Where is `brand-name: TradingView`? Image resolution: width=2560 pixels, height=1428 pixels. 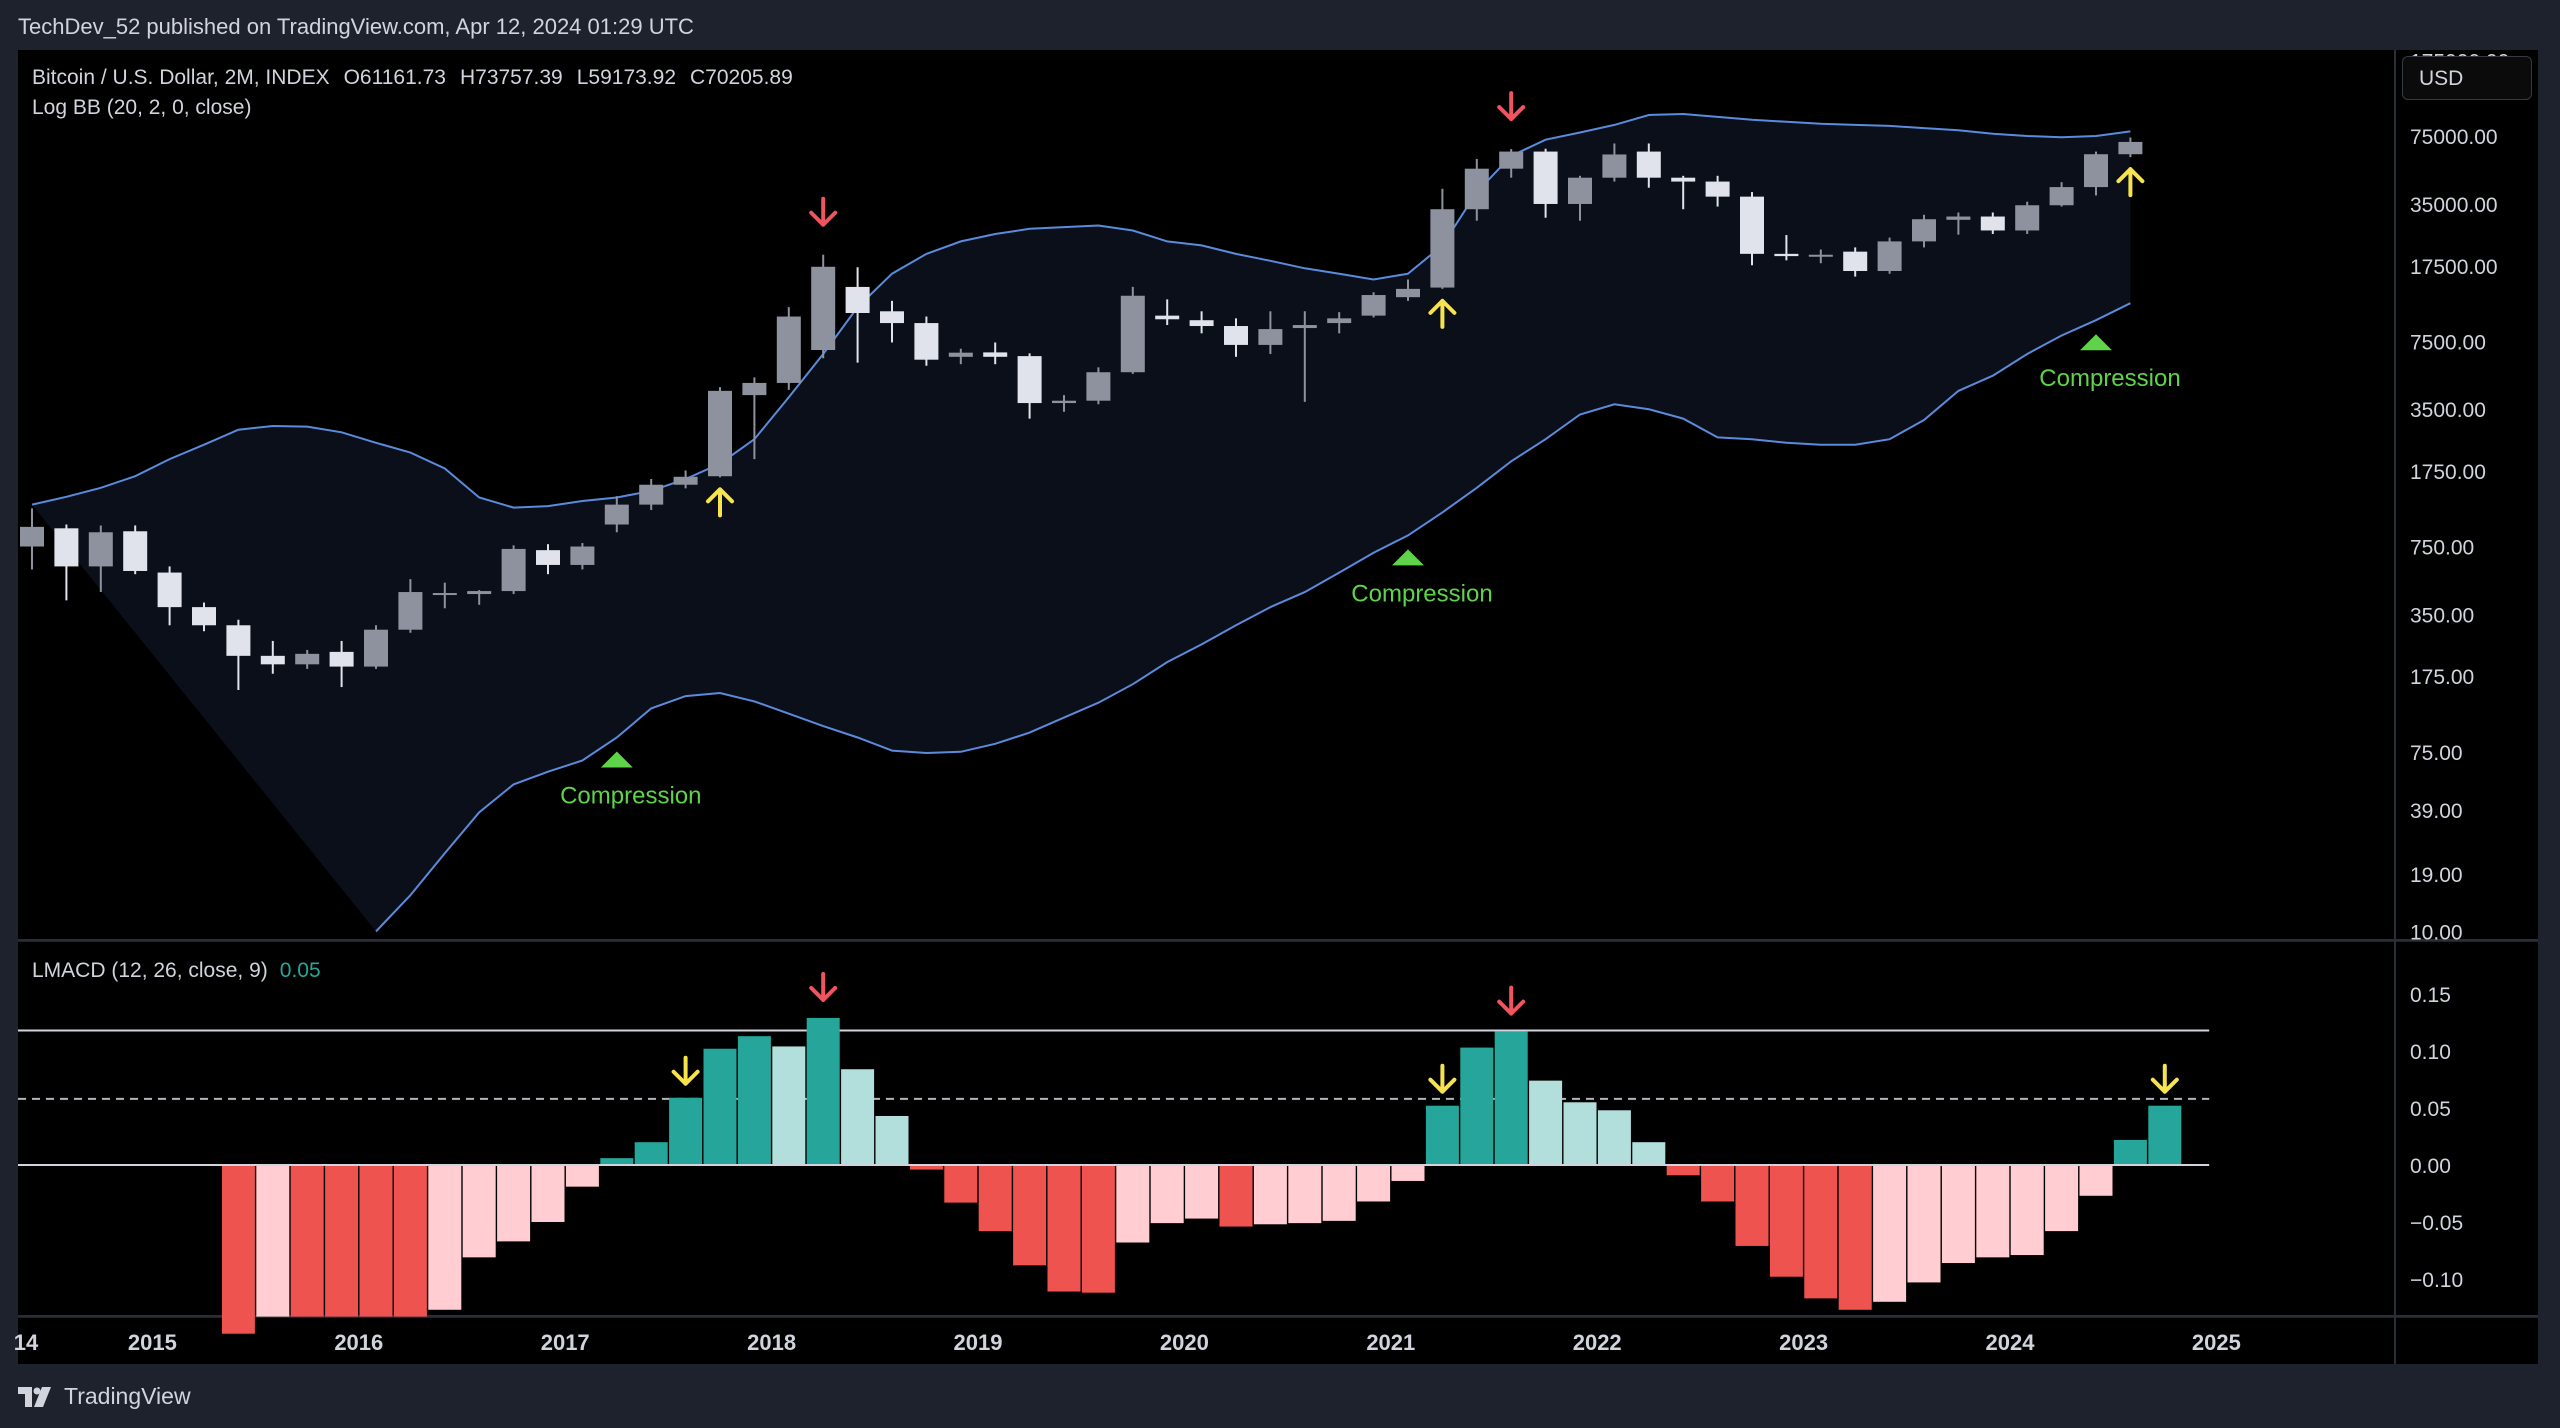
brand-name: TradingView is located at coordinates (127, 1396).